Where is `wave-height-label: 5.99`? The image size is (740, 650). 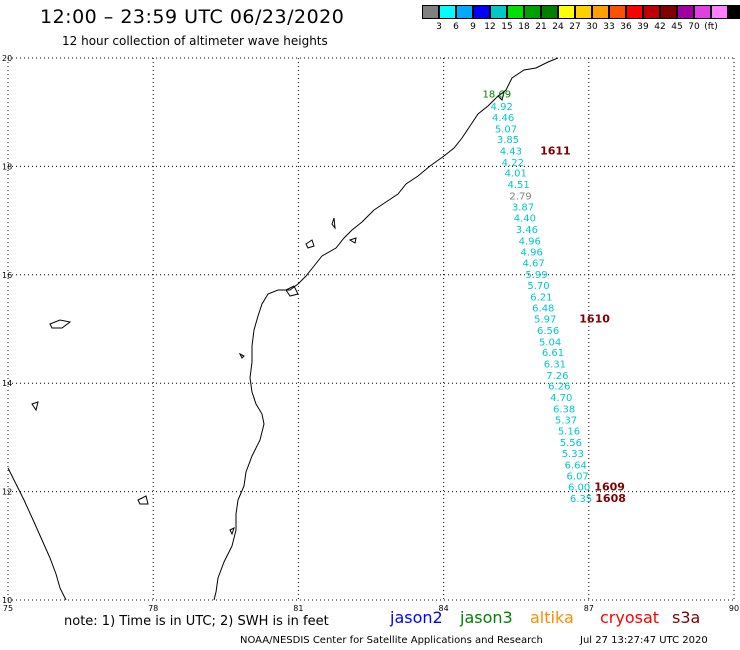 wave-height-label: 5.99 is located at coordinates (536, 275).